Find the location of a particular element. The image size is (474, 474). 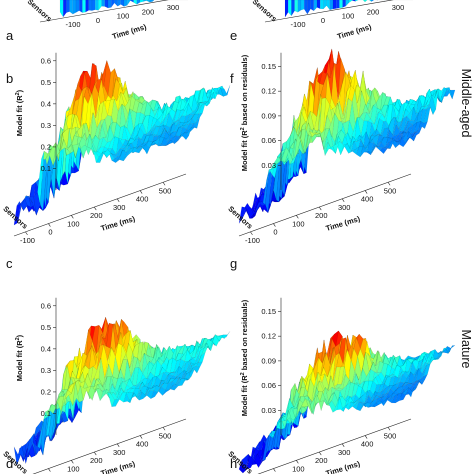

y-tick-label: 0.15 is located at coordinates (268, 66).